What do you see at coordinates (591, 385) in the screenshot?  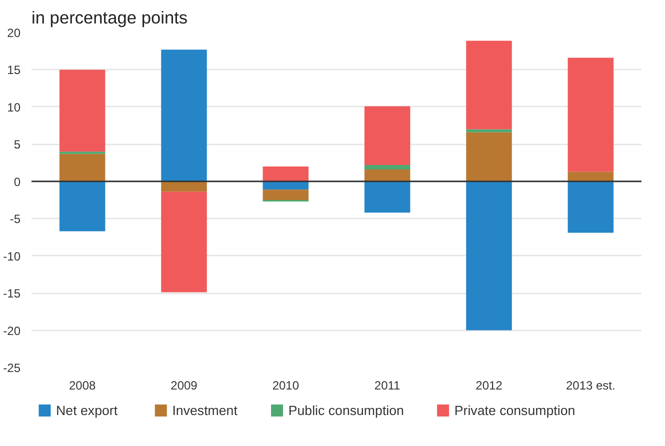 I see `x-tick-label: 2013 est.` at bounding box center [591, 385].